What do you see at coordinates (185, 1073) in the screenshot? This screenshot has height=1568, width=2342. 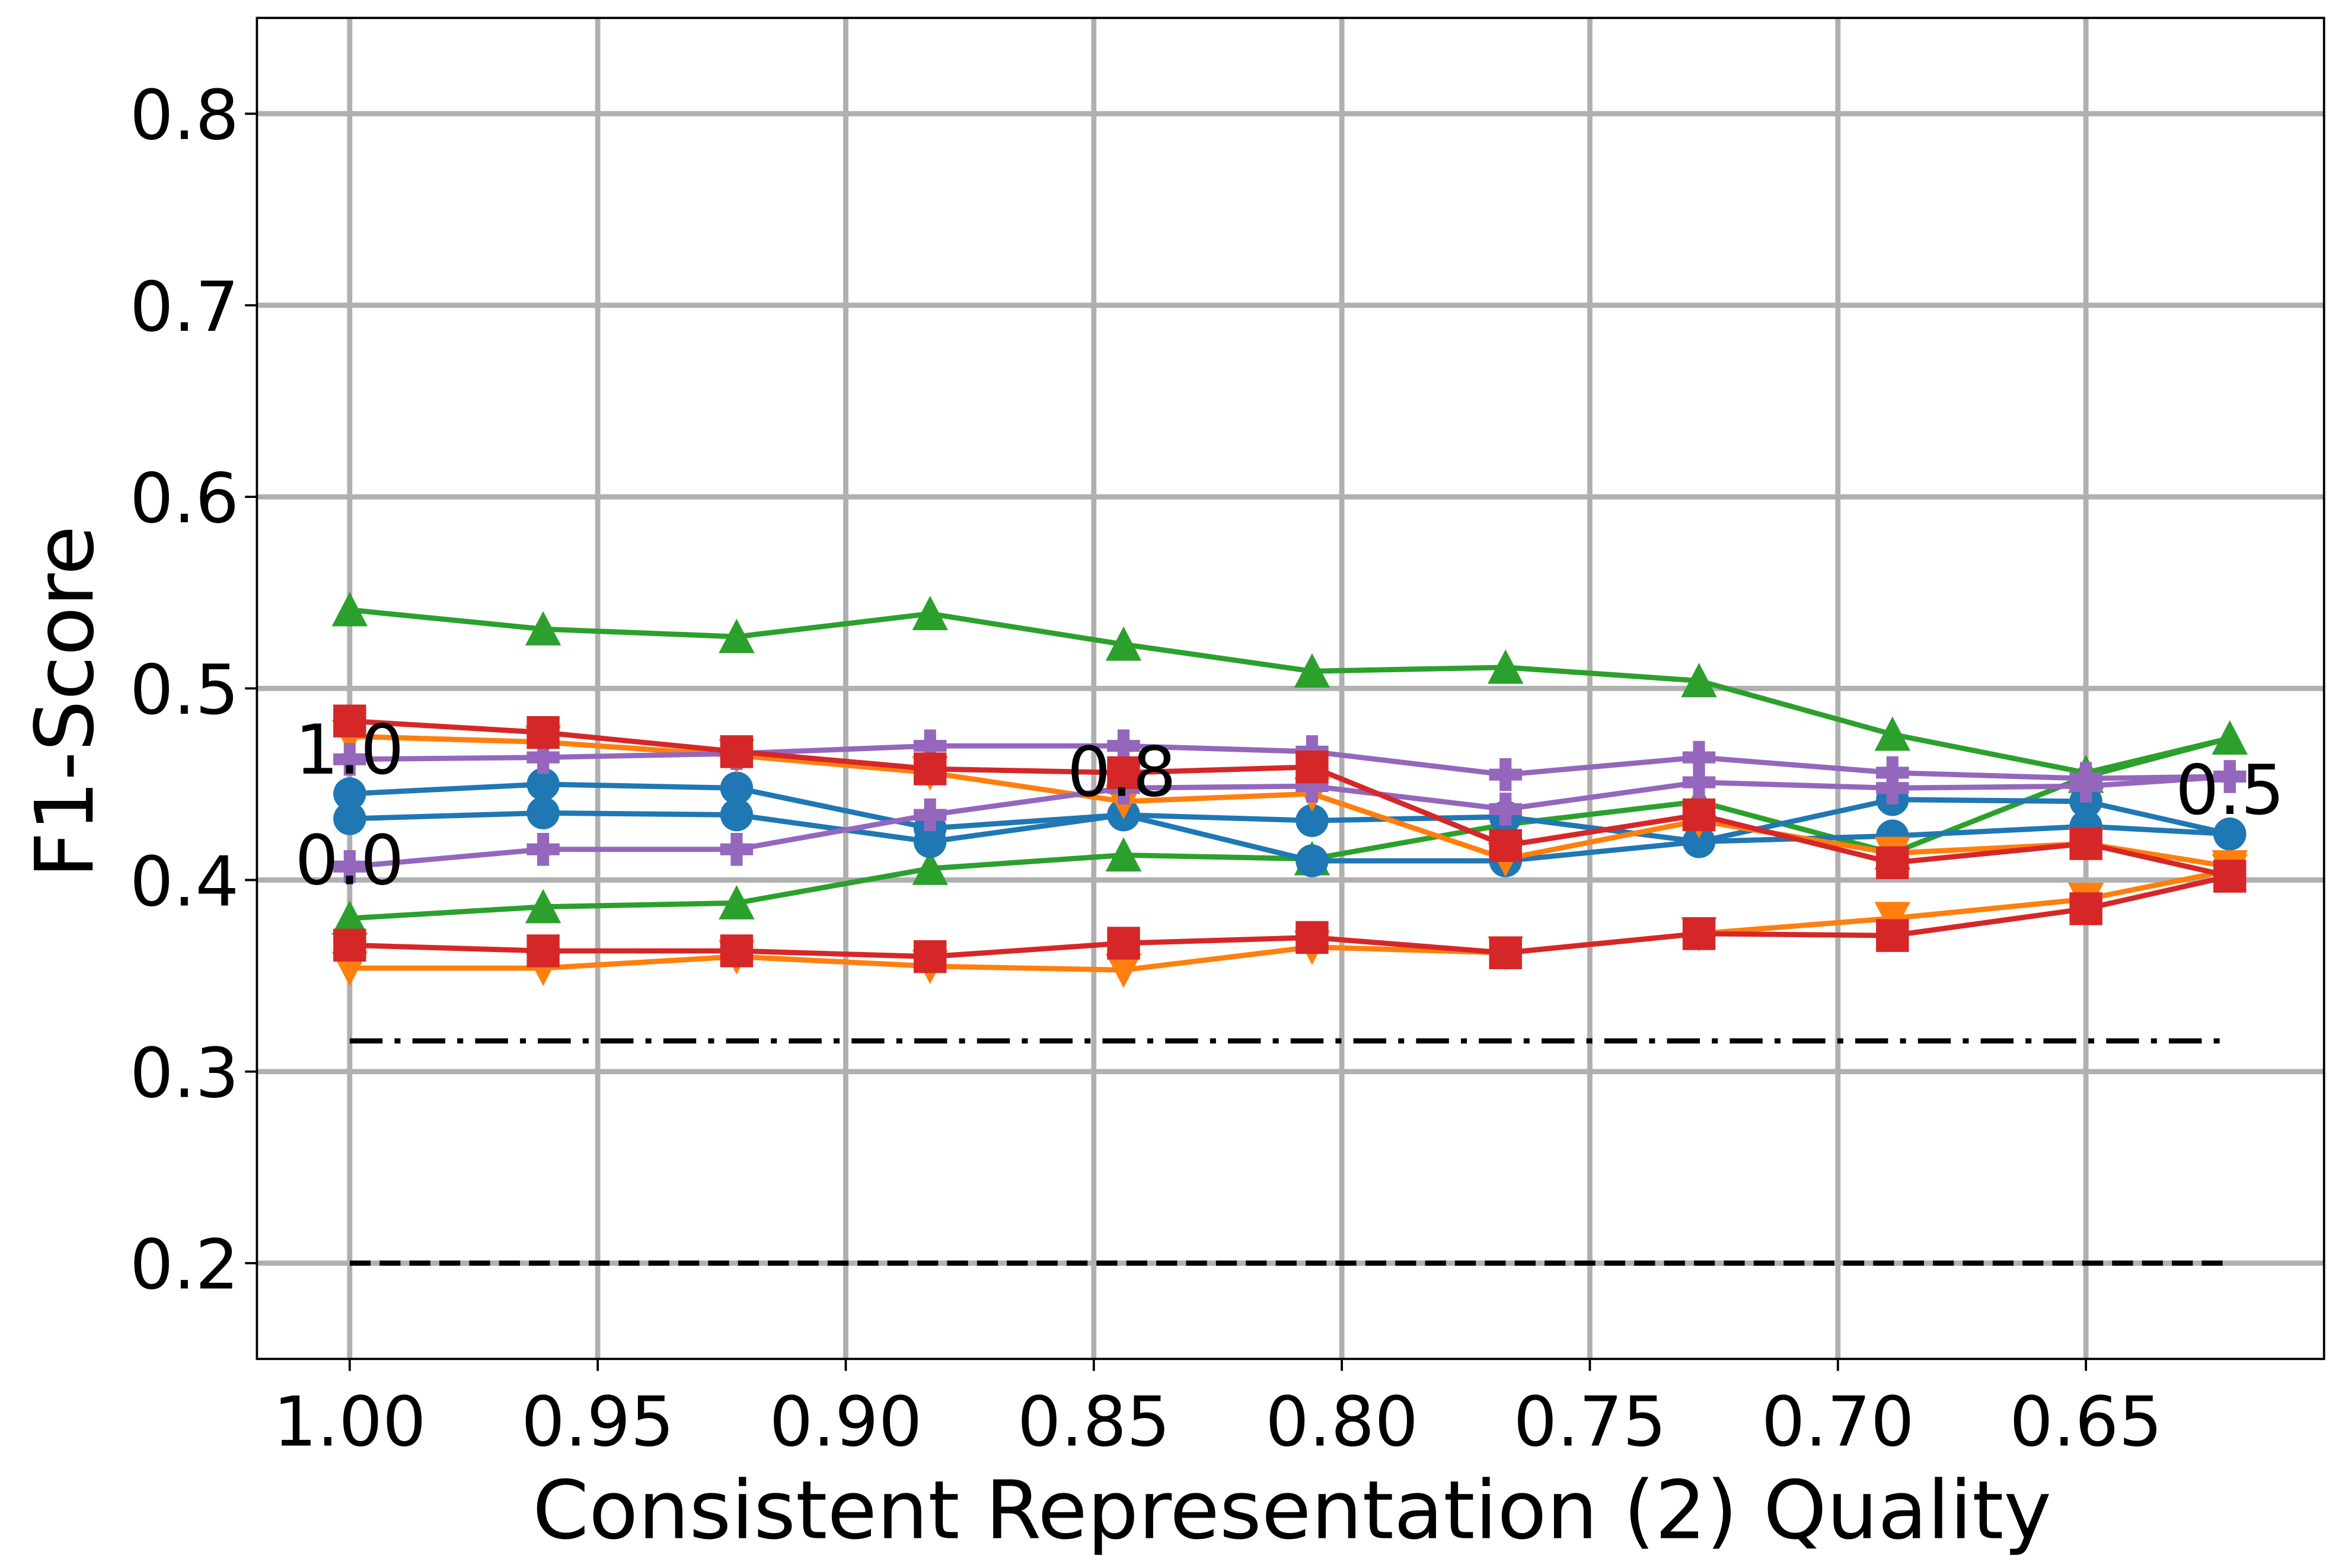 I see `y-tick-label: 0.3` at bounding box center [185, 1073].